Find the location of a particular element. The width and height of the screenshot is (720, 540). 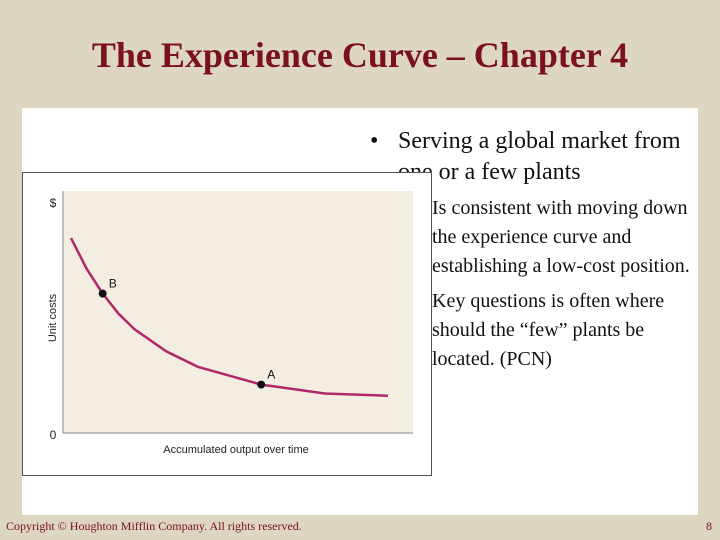

slide-footer is located at coordinates (360, 527).